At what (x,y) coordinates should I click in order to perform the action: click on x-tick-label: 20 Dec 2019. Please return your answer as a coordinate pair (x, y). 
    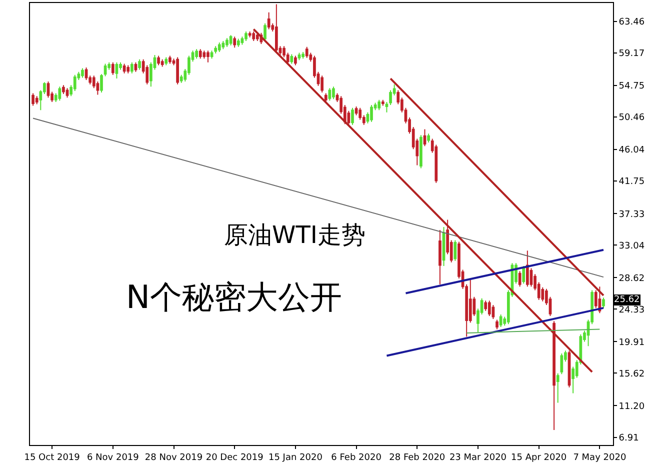
    Looking at the image, I should click on (235, 457).